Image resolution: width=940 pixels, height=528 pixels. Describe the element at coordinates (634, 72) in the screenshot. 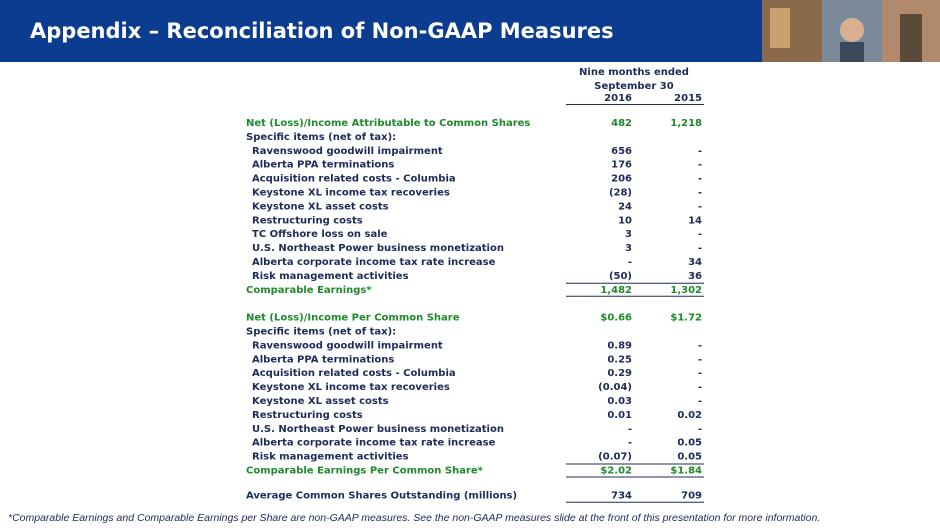

I see `column-caption: Nine months ended` at that location.